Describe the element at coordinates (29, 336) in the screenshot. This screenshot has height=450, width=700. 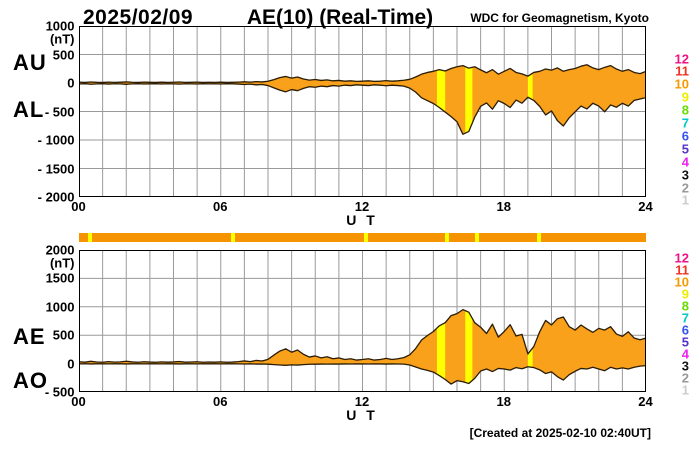
I see `ae-series-label: AE` at that location.